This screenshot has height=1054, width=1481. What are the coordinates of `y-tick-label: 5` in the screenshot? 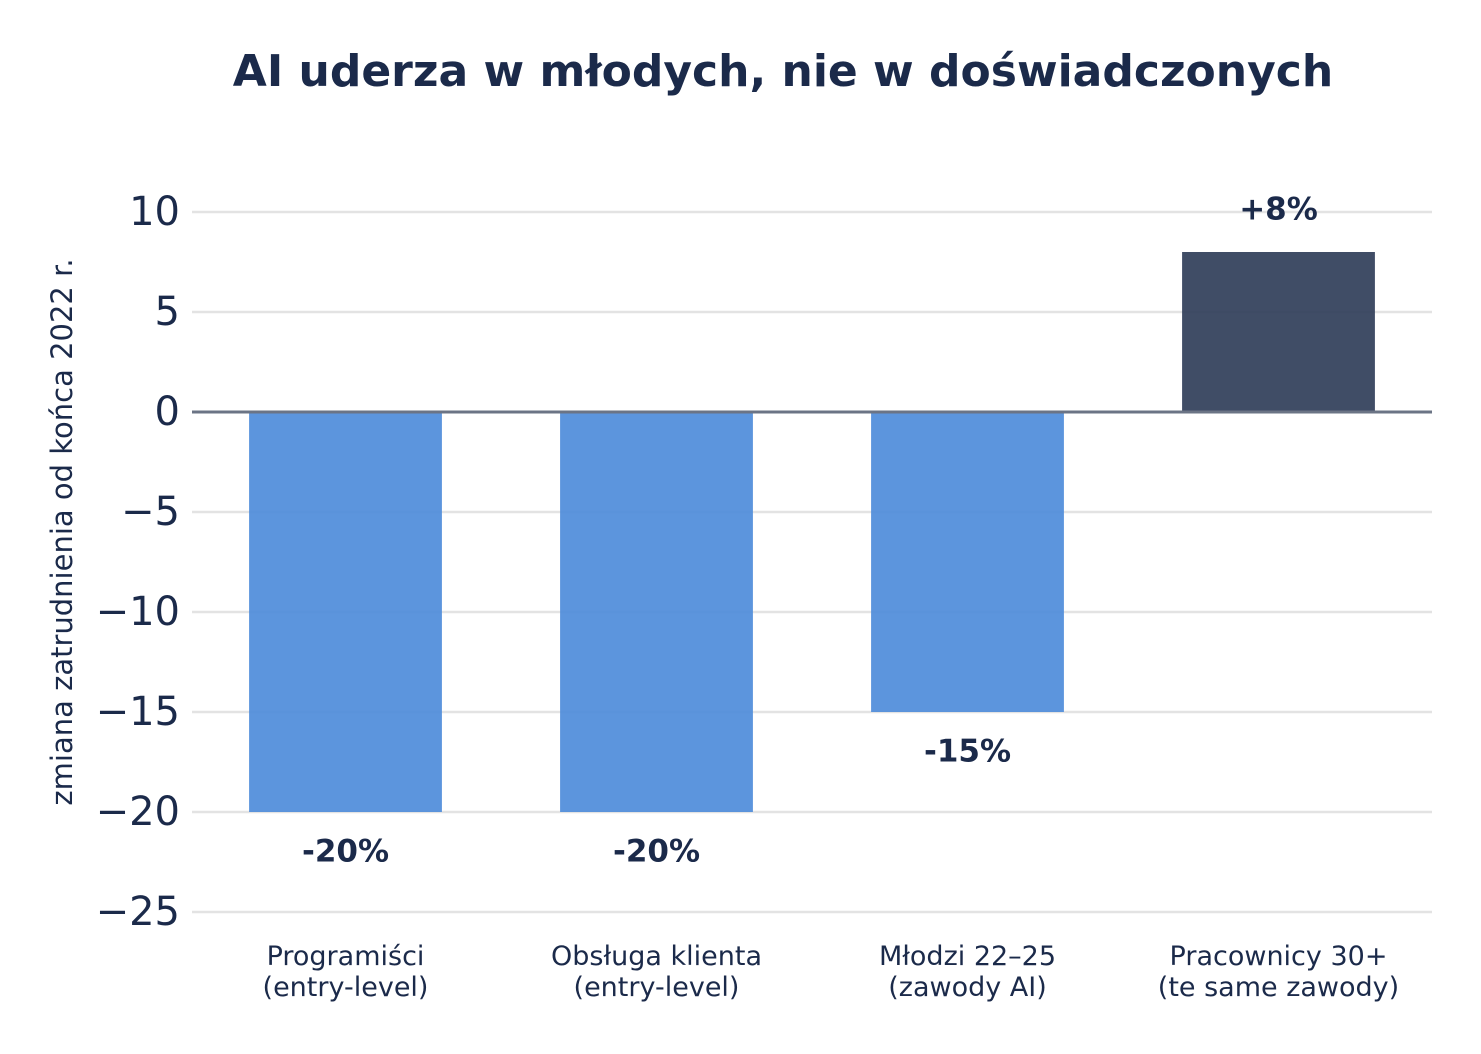 It's located at (167, 312).